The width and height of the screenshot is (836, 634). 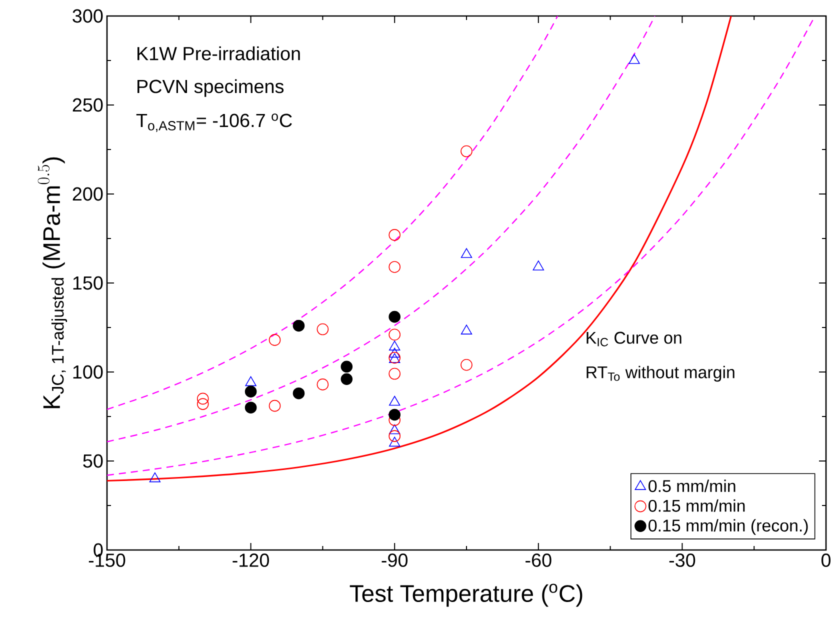 What do you see at coordinates (692, 486) in the screenshot?
I see `legend-label: 0.5 mm/min` at bounding box center [692, 486].